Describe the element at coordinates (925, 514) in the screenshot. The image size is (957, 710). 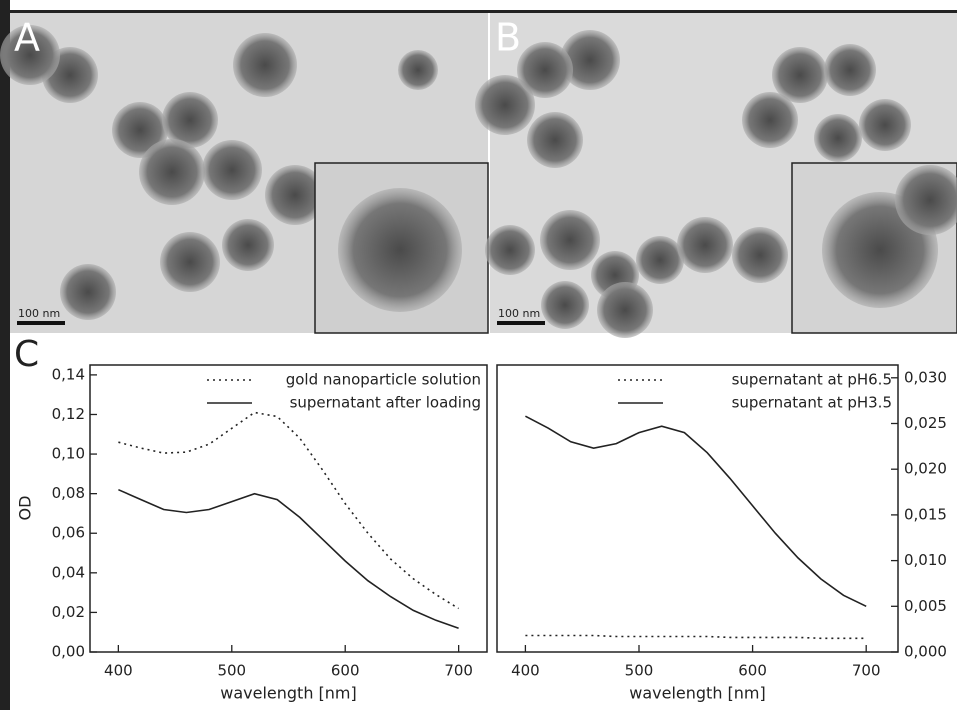
I see `y-tick-label: 0,015` at that location.